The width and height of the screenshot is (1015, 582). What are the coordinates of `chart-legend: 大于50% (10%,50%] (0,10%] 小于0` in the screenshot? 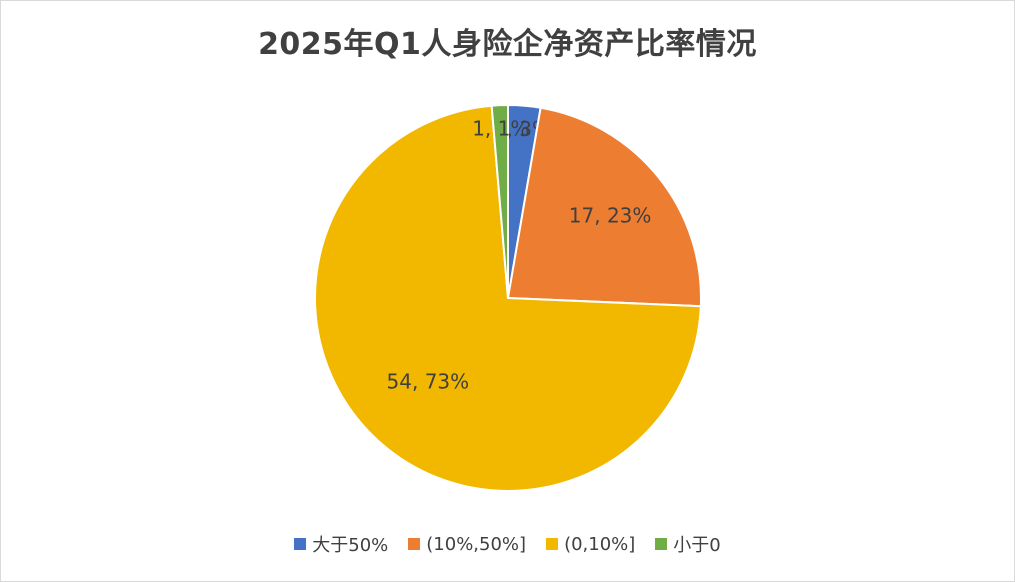 It's located at (507, 544).